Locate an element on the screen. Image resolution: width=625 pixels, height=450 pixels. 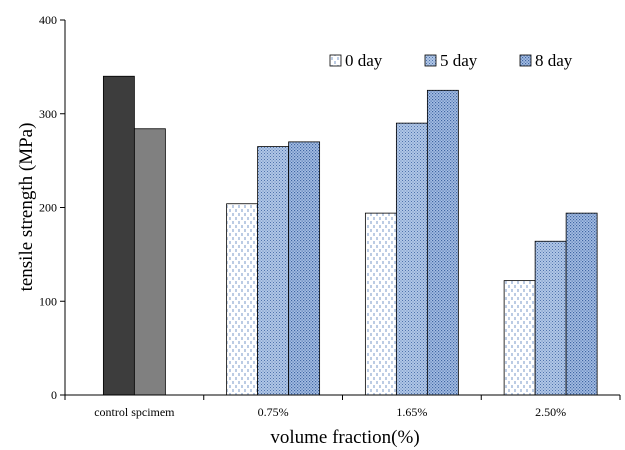
y-tick-label: 100 is located at coordinates (48, 301).